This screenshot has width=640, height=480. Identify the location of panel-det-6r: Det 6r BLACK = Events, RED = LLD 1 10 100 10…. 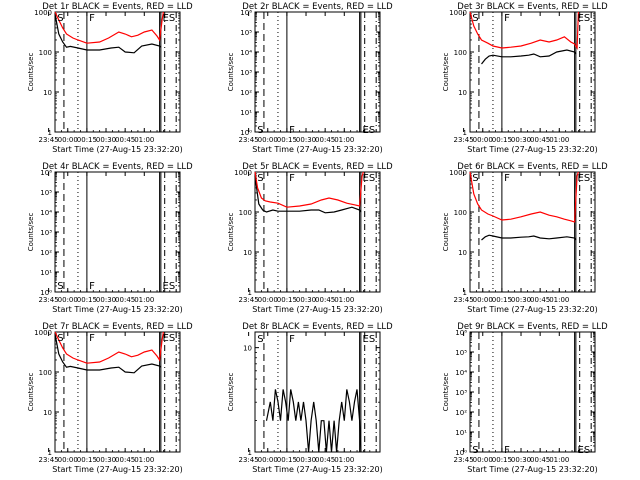
(525, 238).